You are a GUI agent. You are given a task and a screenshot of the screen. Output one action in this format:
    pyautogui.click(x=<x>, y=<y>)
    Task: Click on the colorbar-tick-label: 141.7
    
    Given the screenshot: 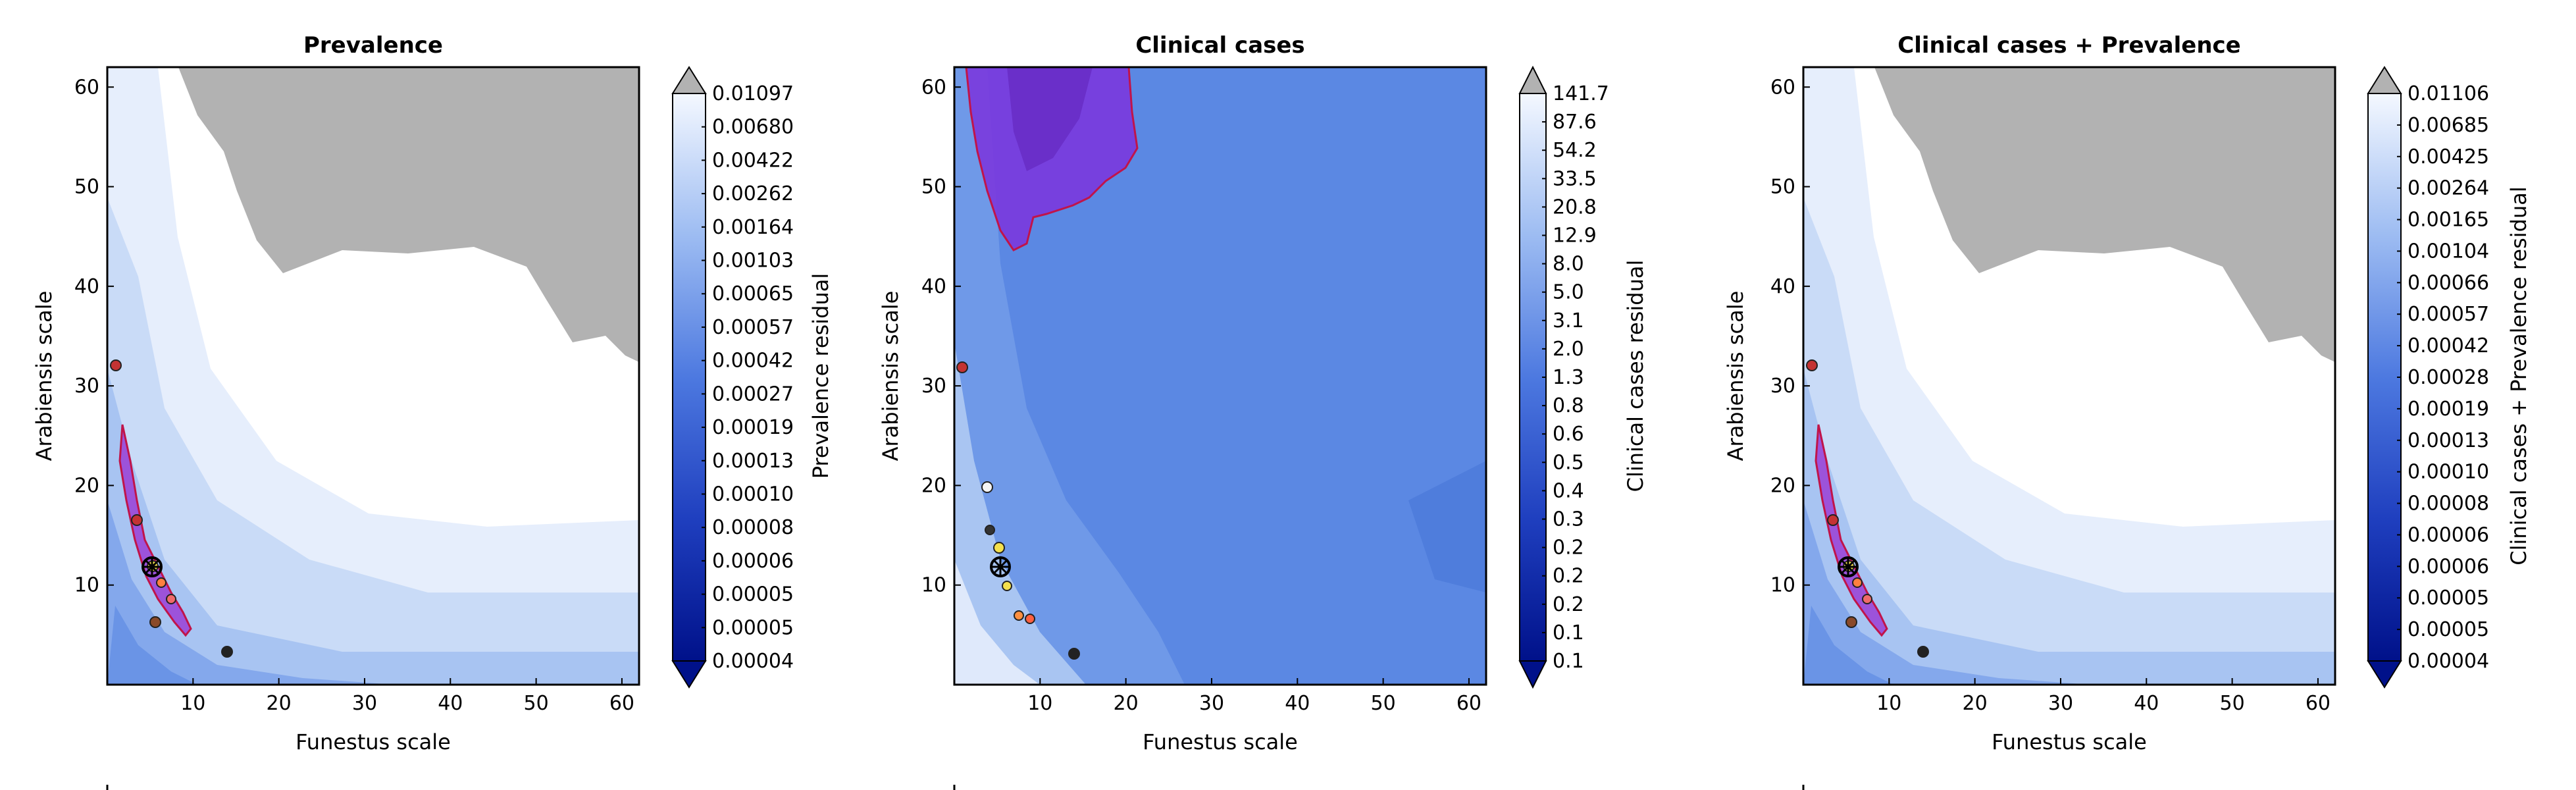 What is the action you would take?
    pyautogui.click(x=1581, y=93)
    